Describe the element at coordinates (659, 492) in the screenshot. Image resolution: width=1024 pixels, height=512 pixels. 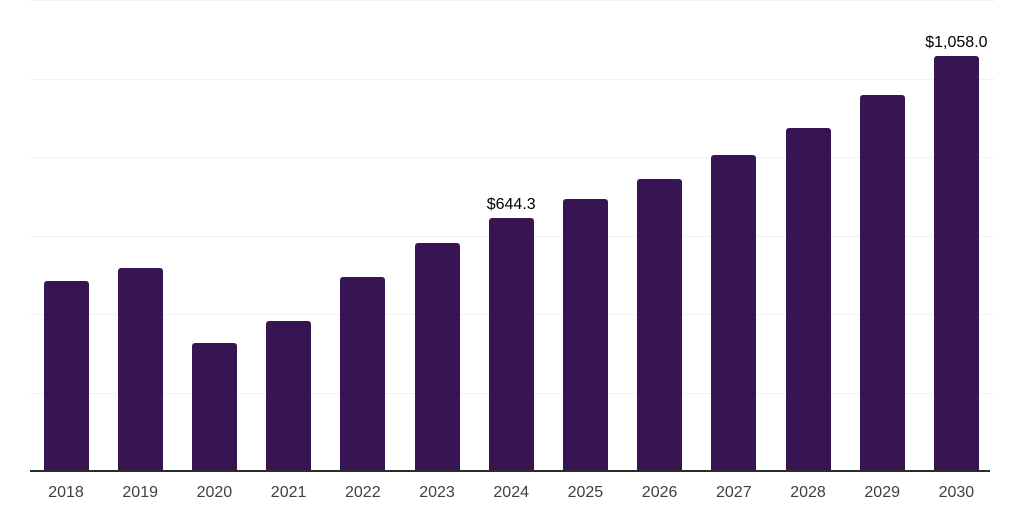
I see `x-tick-label-2026: 2026` at that location.